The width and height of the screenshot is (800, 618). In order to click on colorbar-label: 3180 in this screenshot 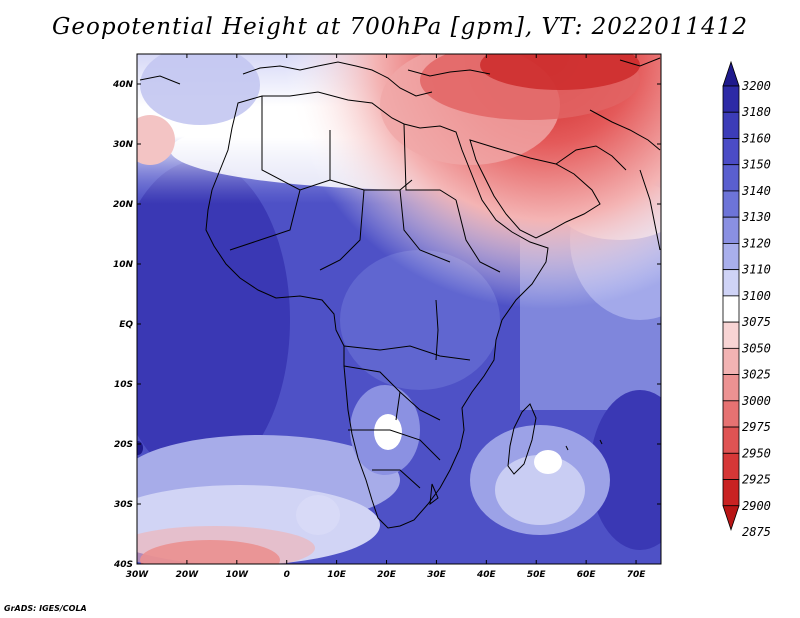, I will do `click(756, 112)`.